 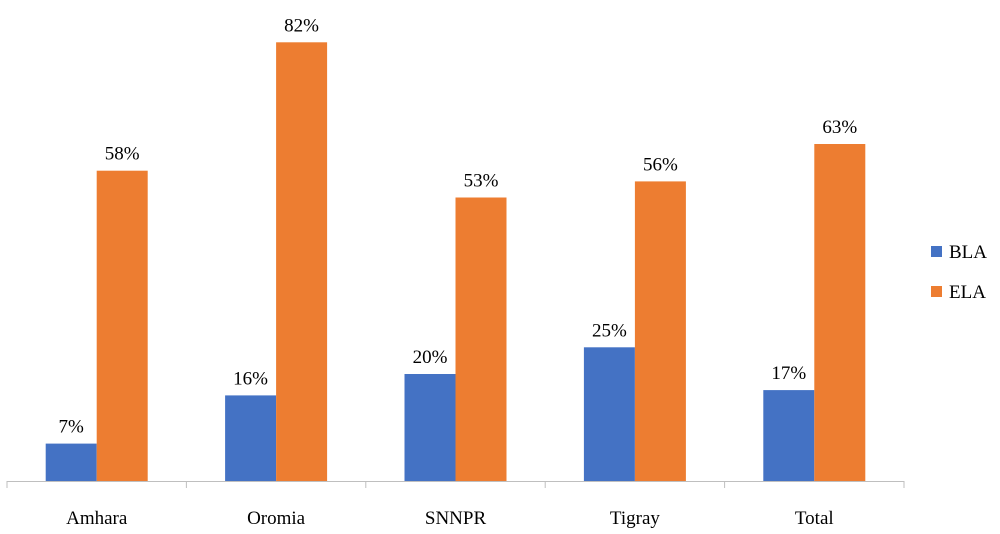 I want to click on data-label-ela-oromia: 82%, so click(x=301, y=25).